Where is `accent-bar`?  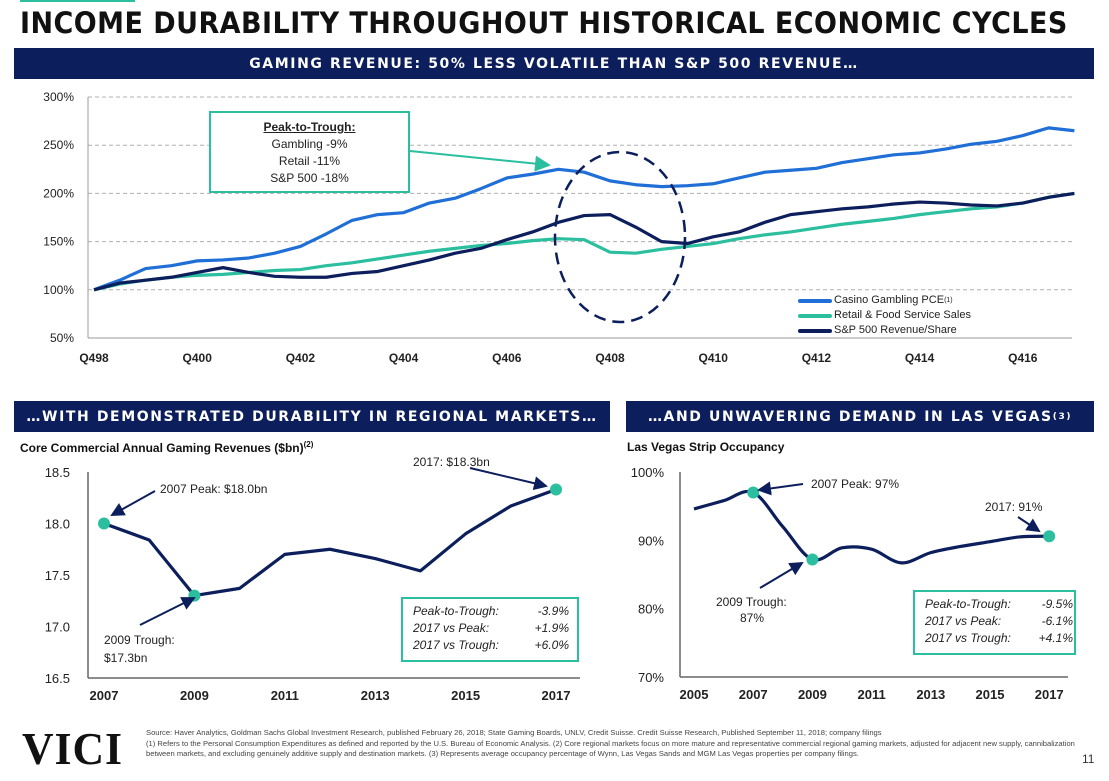
accent-bar is located at coordinates (77, 1).